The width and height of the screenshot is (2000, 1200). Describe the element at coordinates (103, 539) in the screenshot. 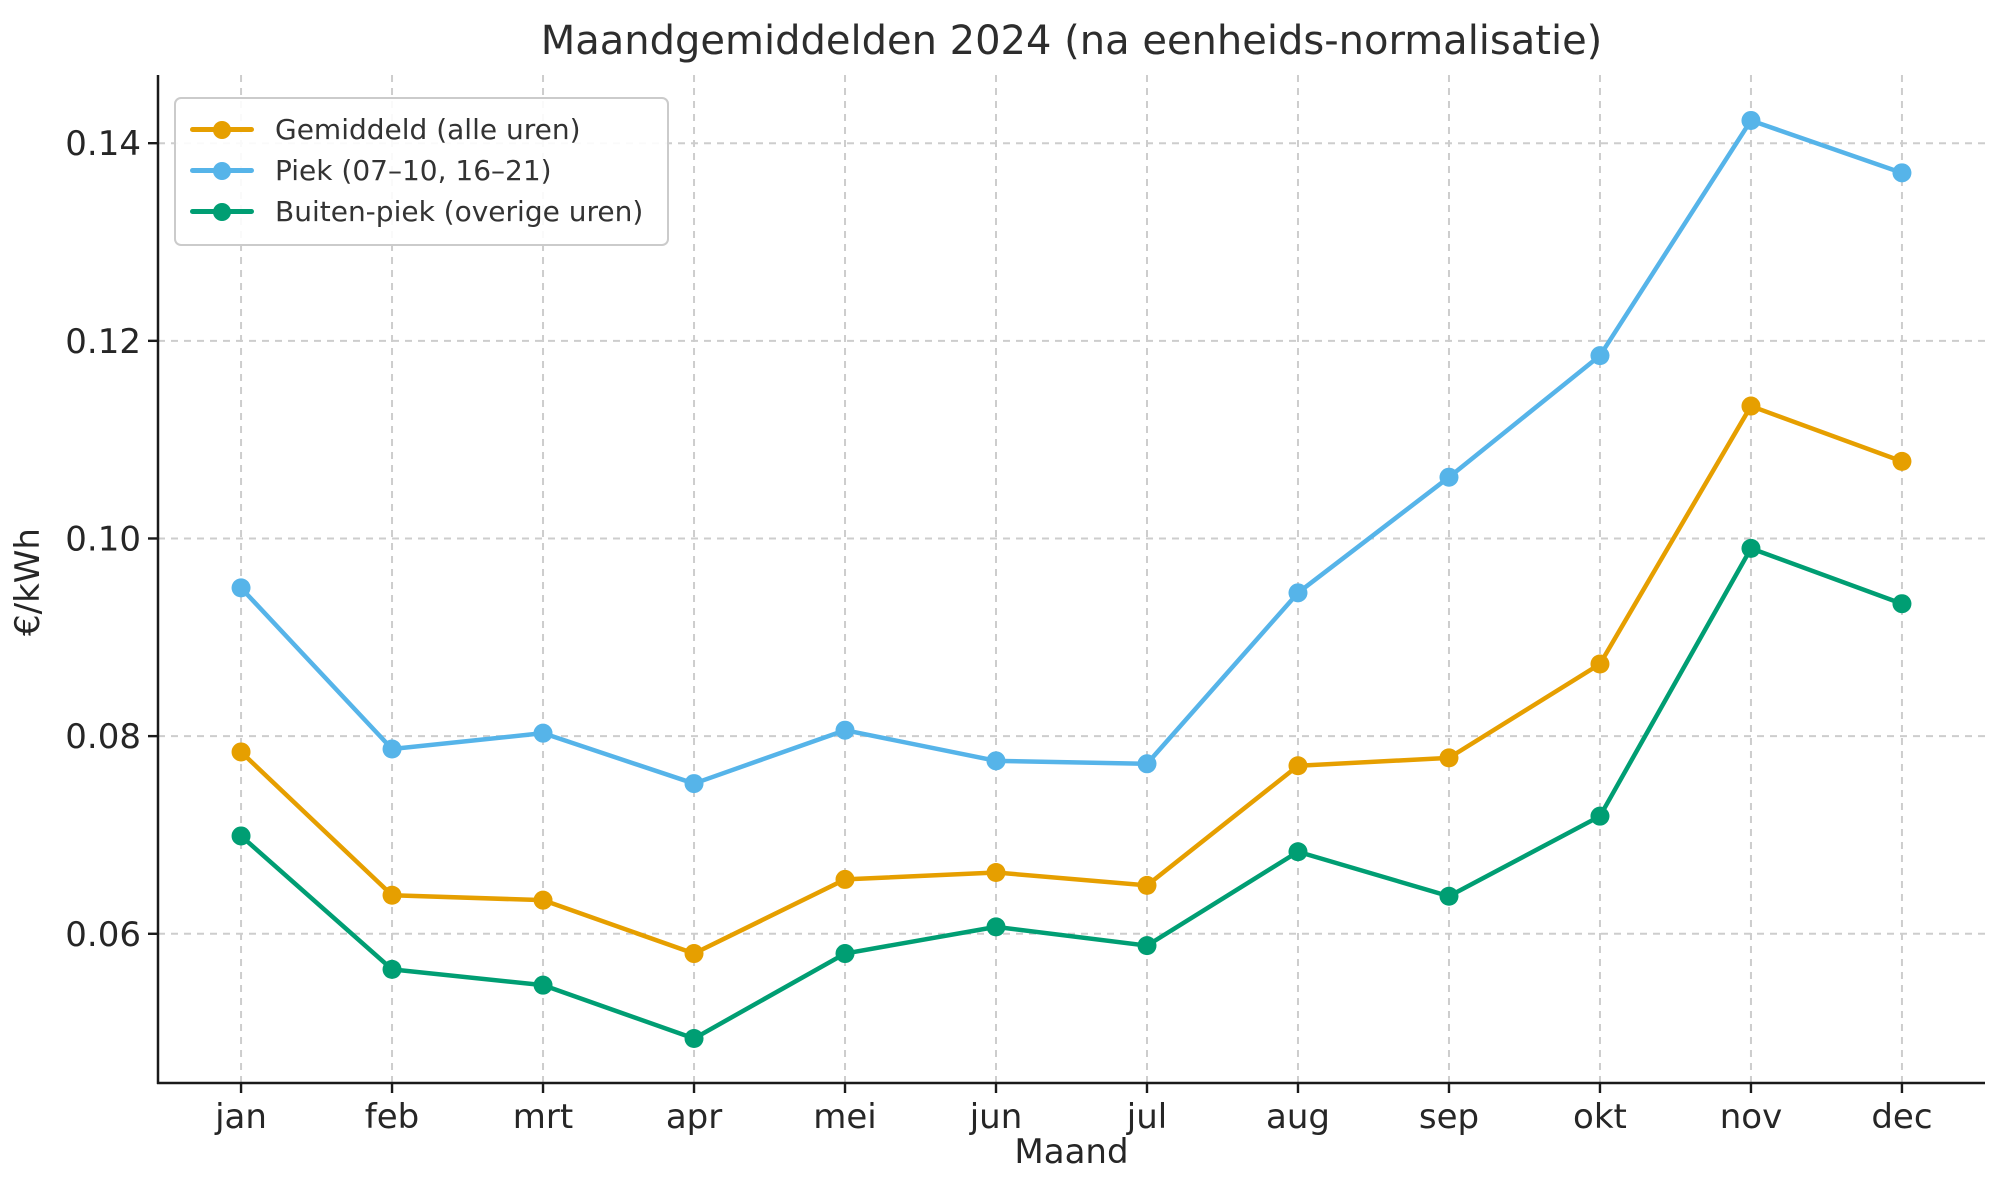

I see `y-tick-label-0.10: 0.10` at that location.